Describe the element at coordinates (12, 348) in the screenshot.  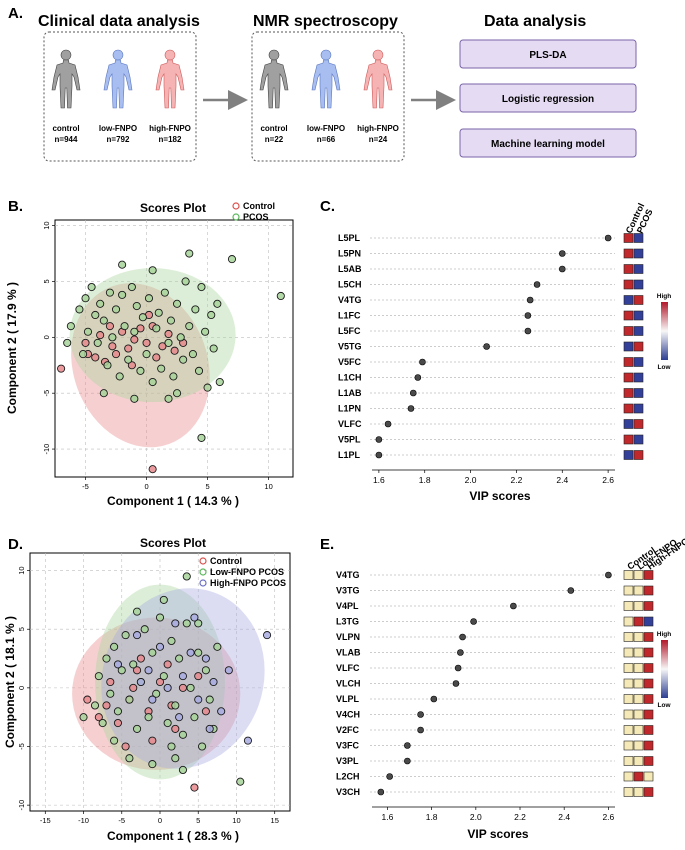
I see `panel-b-ylabel: Component 2 ( 17.9 % )` at that location.